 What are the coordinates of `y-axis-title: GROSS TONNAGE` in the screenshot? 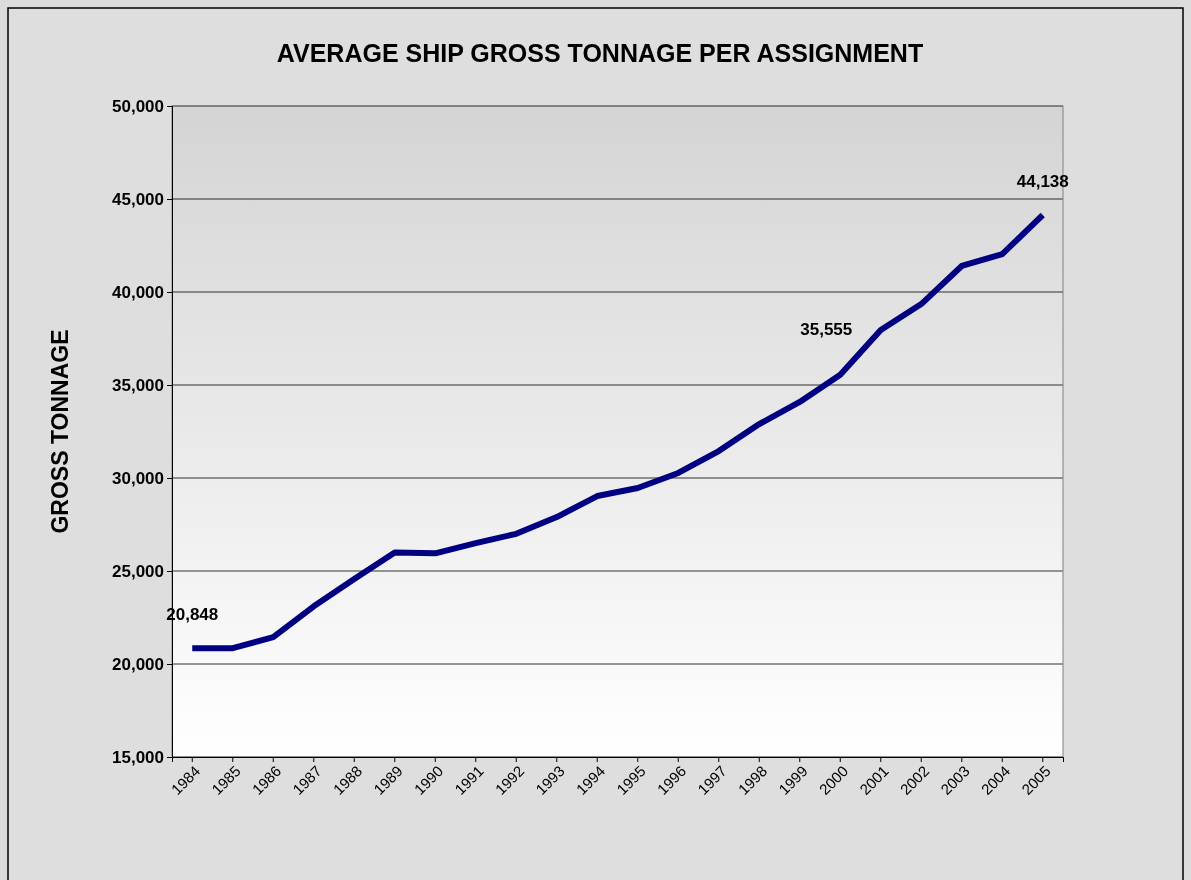 It's located at (60, 431).